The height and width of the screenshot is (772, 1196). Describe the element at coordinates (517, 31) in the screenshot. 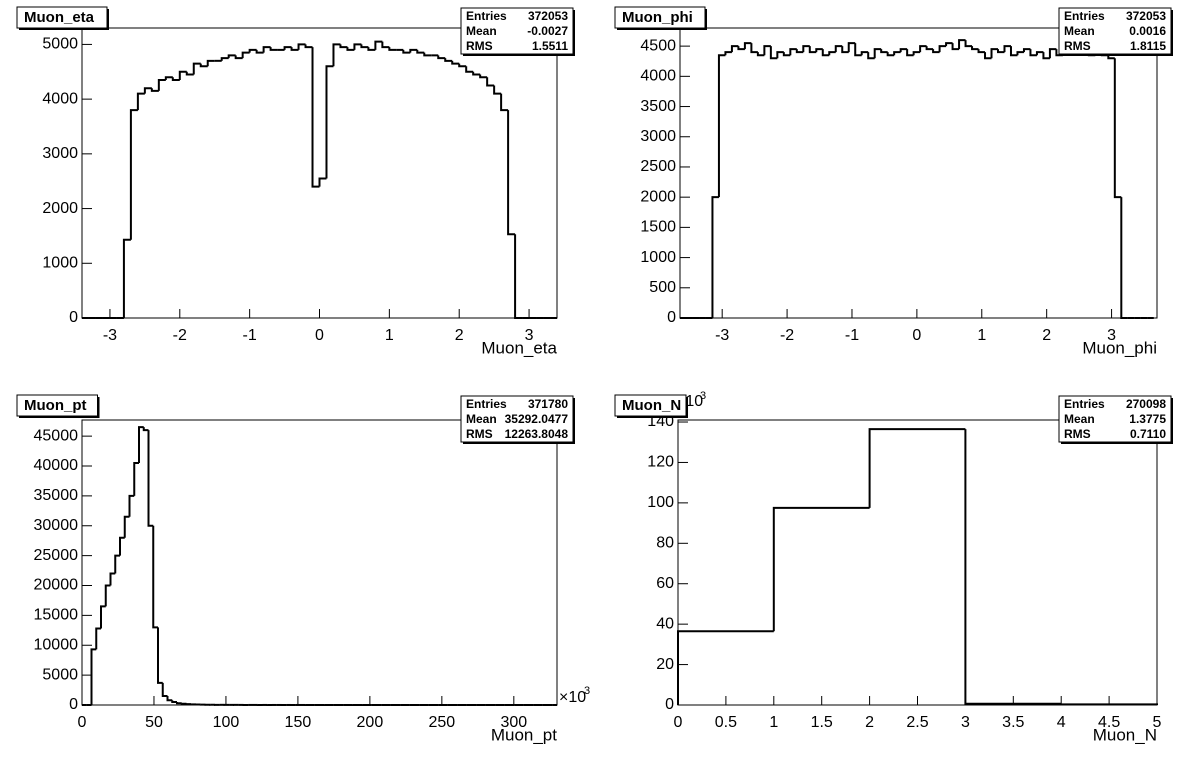

I see `stats-box` at that location.